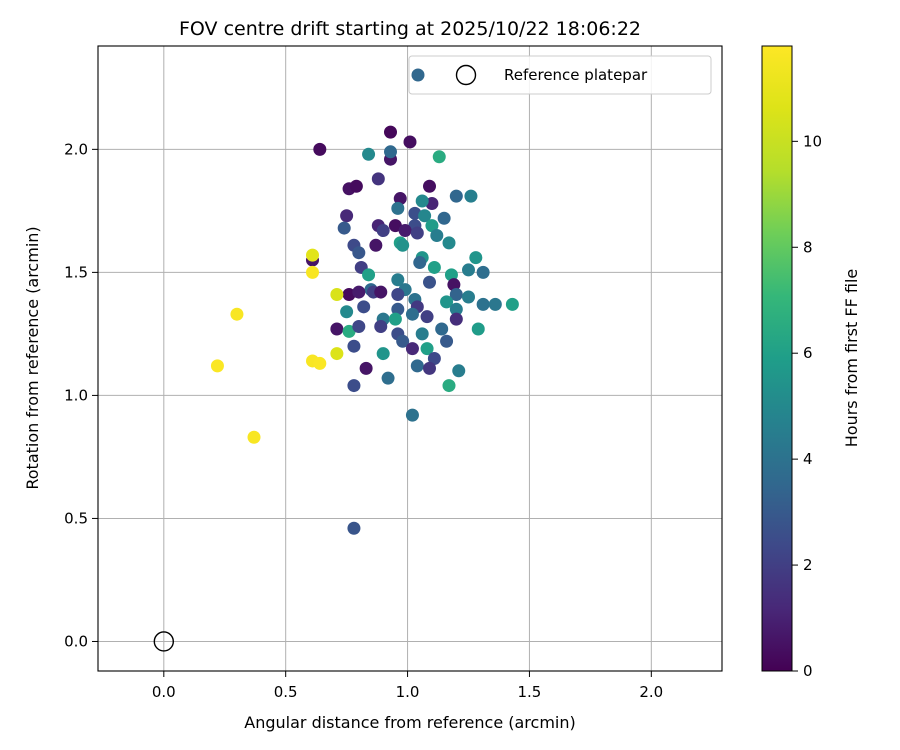 The image size is (900, 750). I want to click on colorbar-frame, so click(777, 358).